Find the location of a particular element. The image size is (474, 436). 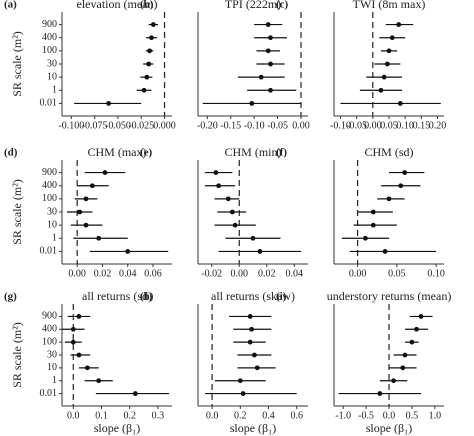

x-tick-label: -0.5 is located at coordinates (366, 415).